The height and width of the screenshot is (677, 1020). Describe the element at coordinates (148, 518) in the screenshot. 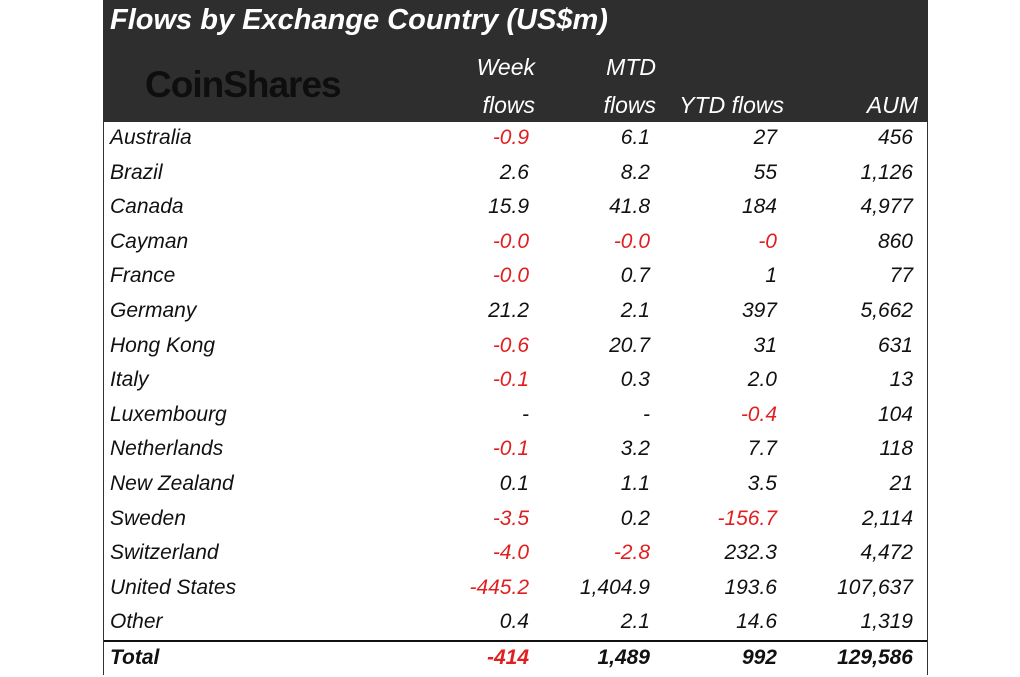

I see `country-name: Sweden` at that location.